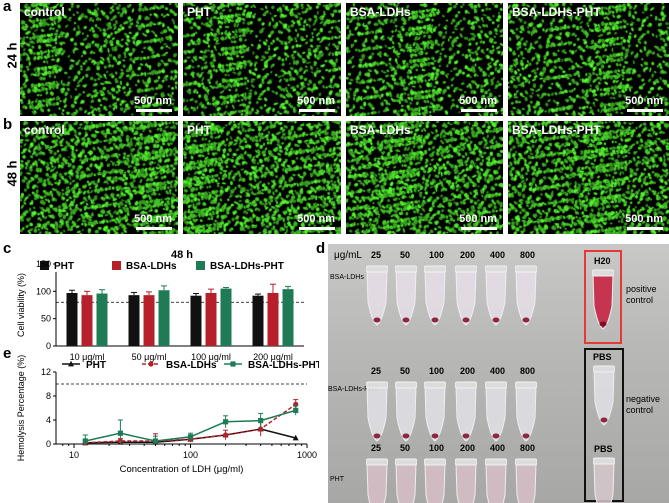  I want to click on concentration-label: 25, so click(376, 255).